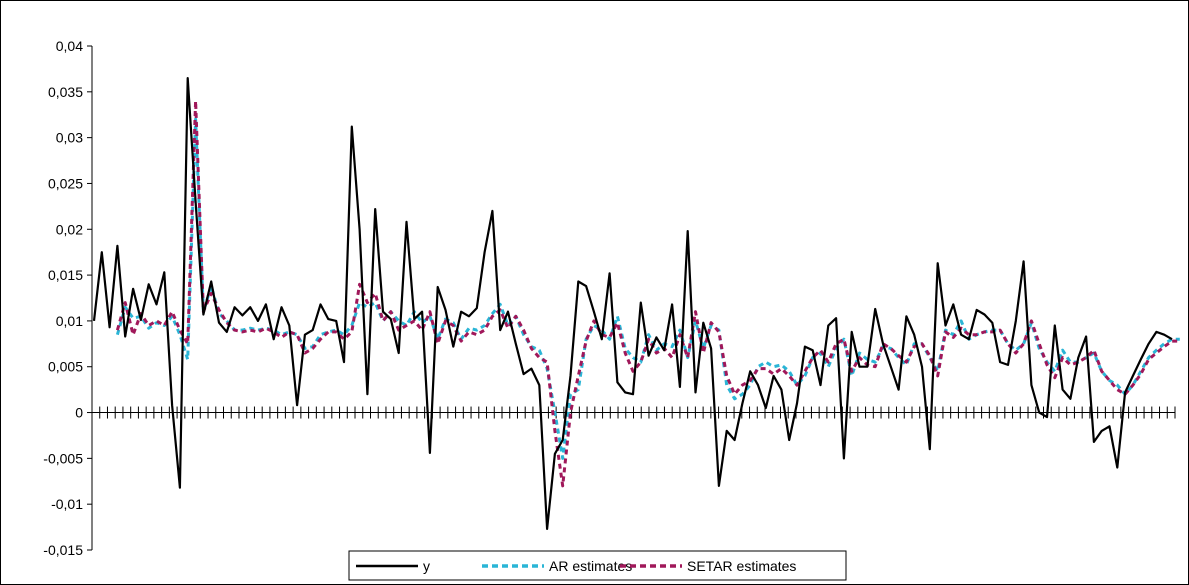 This screenshot has height=585, width=1189. I want to click on legend-label: SETAR estimates, so click(741, 566).